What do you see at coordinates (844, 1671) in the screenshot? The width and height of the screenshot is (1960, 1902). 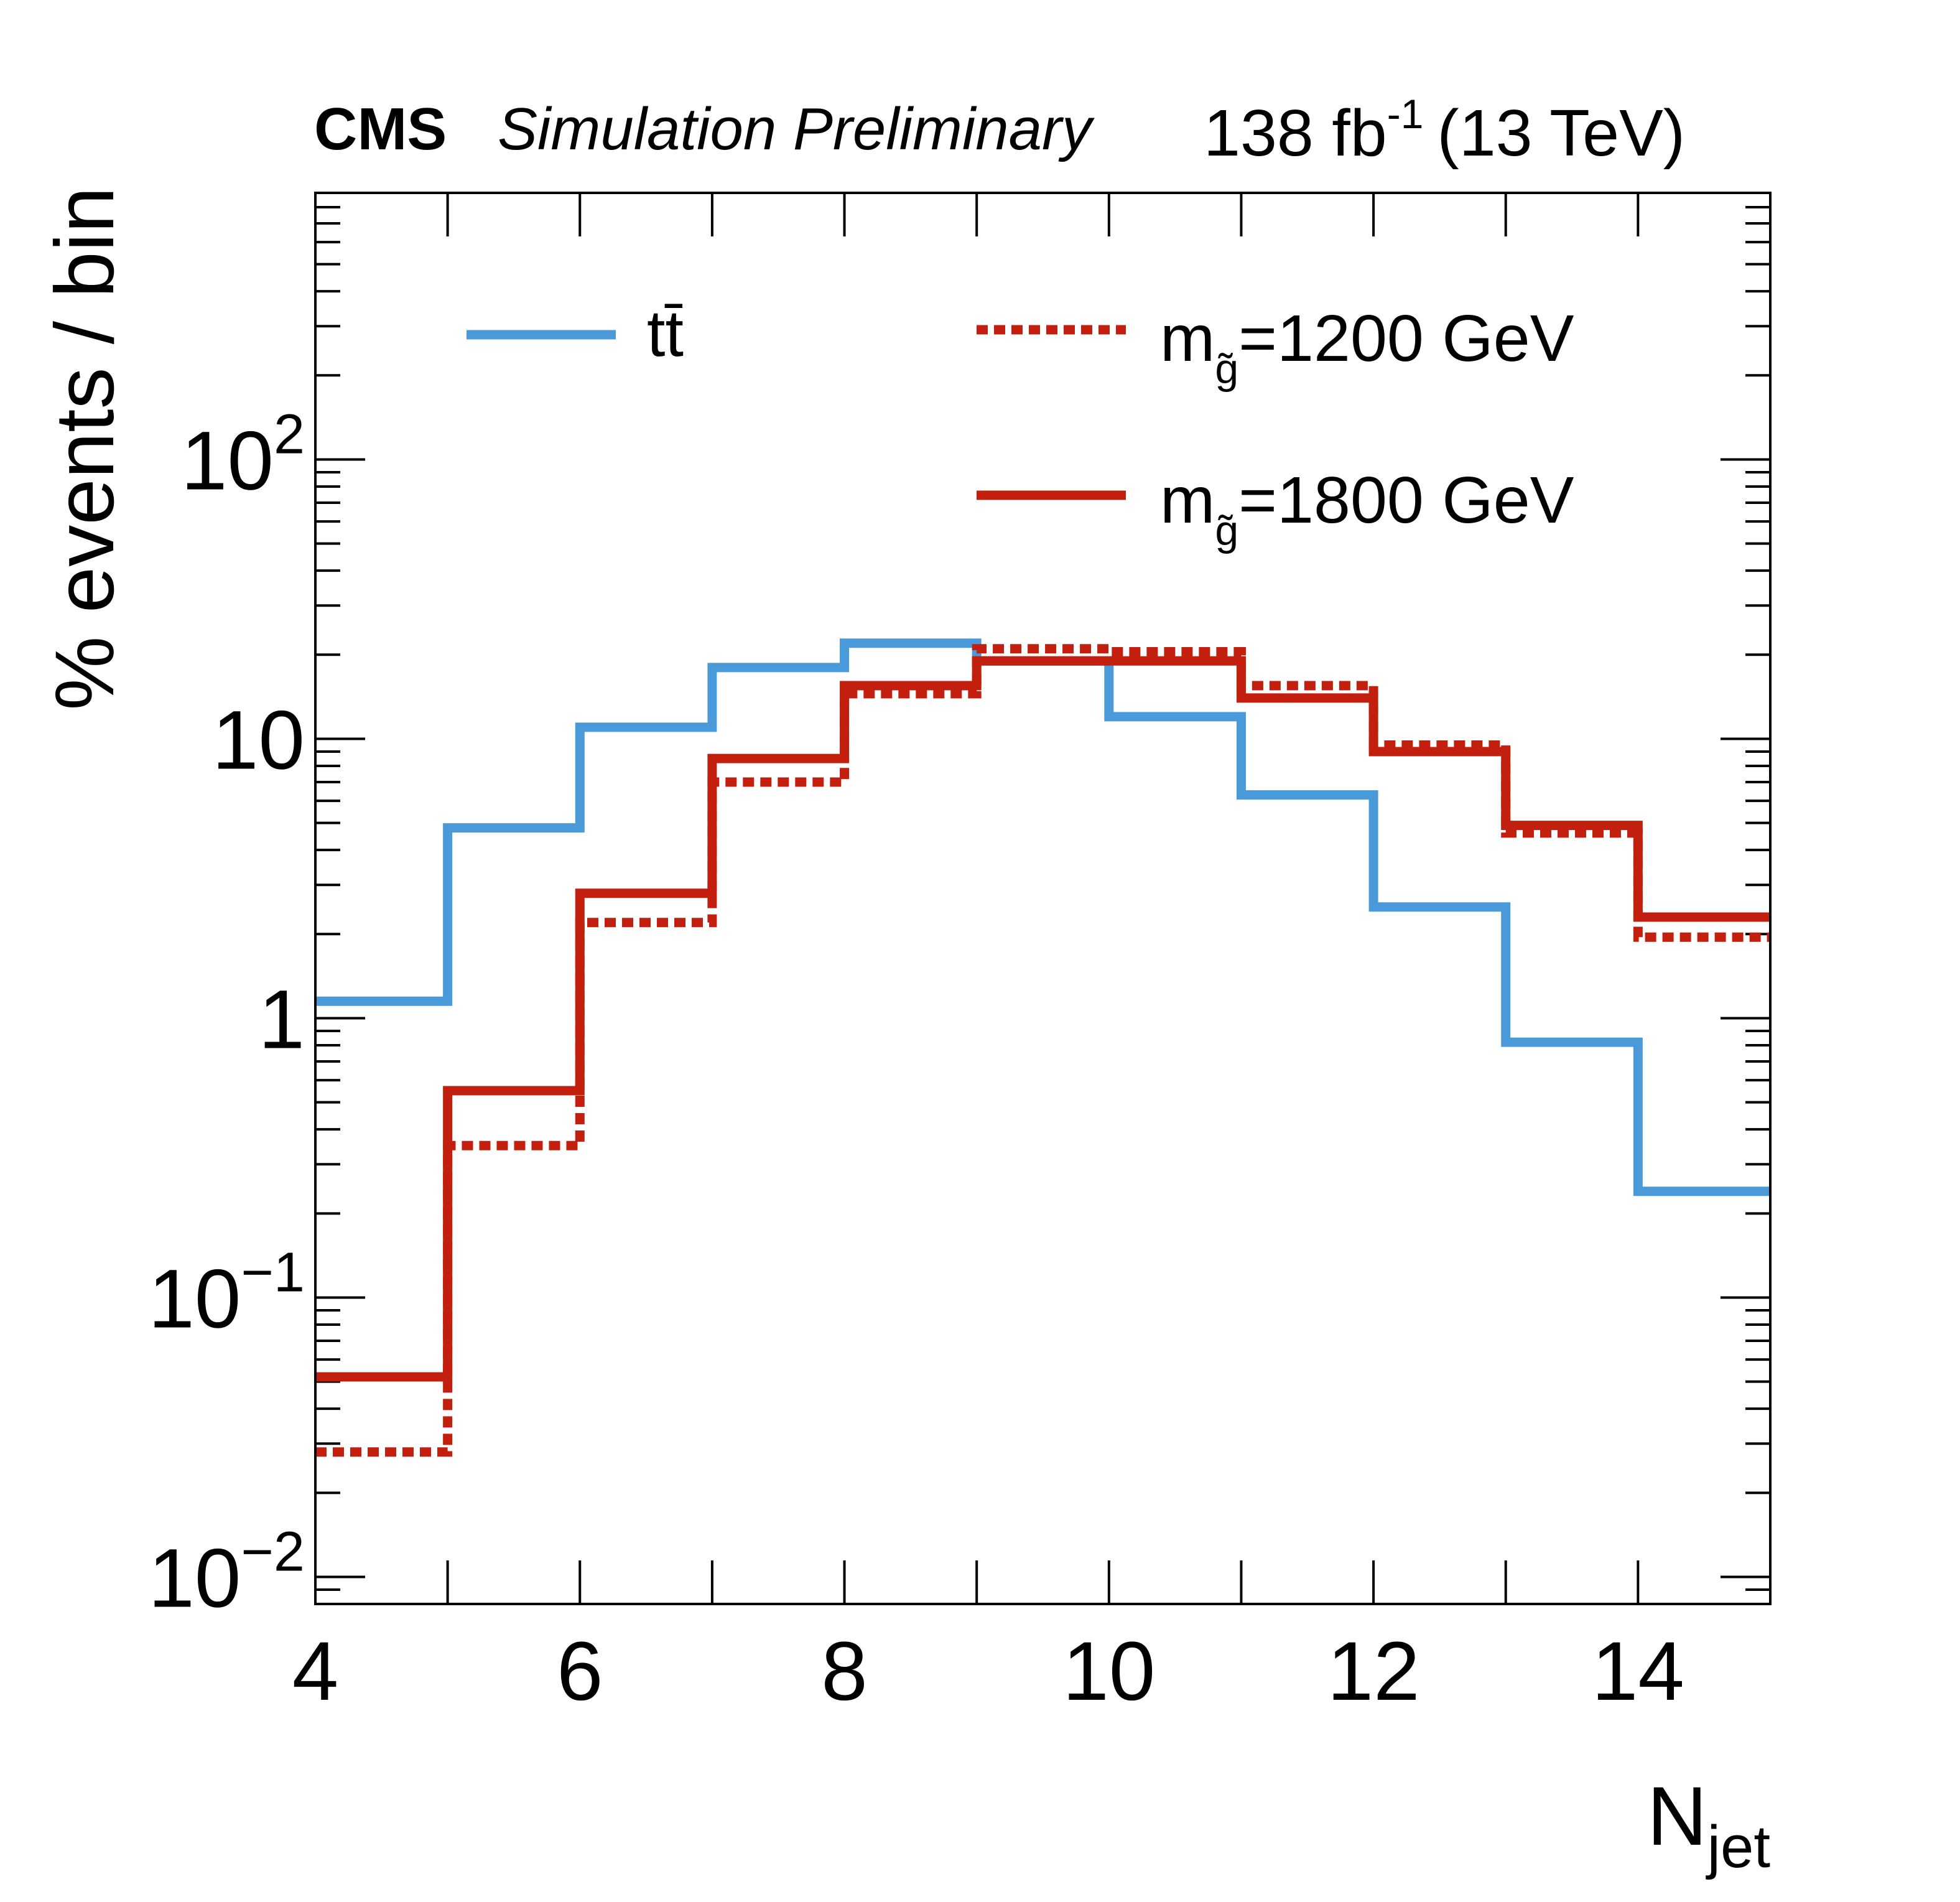 I see `x-tick-label: 8` at bounding box center [844, 1671].